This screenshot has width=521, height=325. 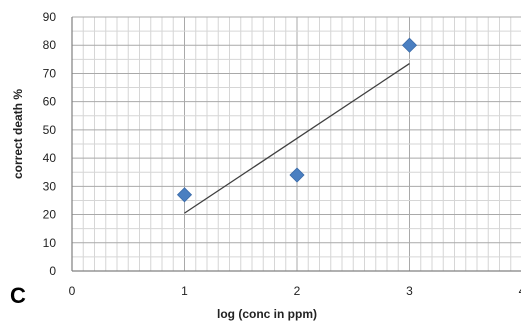 What do you see at coordinates (72, 291) in the screenshot?
I see `x-tick-label: 0` at bounding box center [72, 291].